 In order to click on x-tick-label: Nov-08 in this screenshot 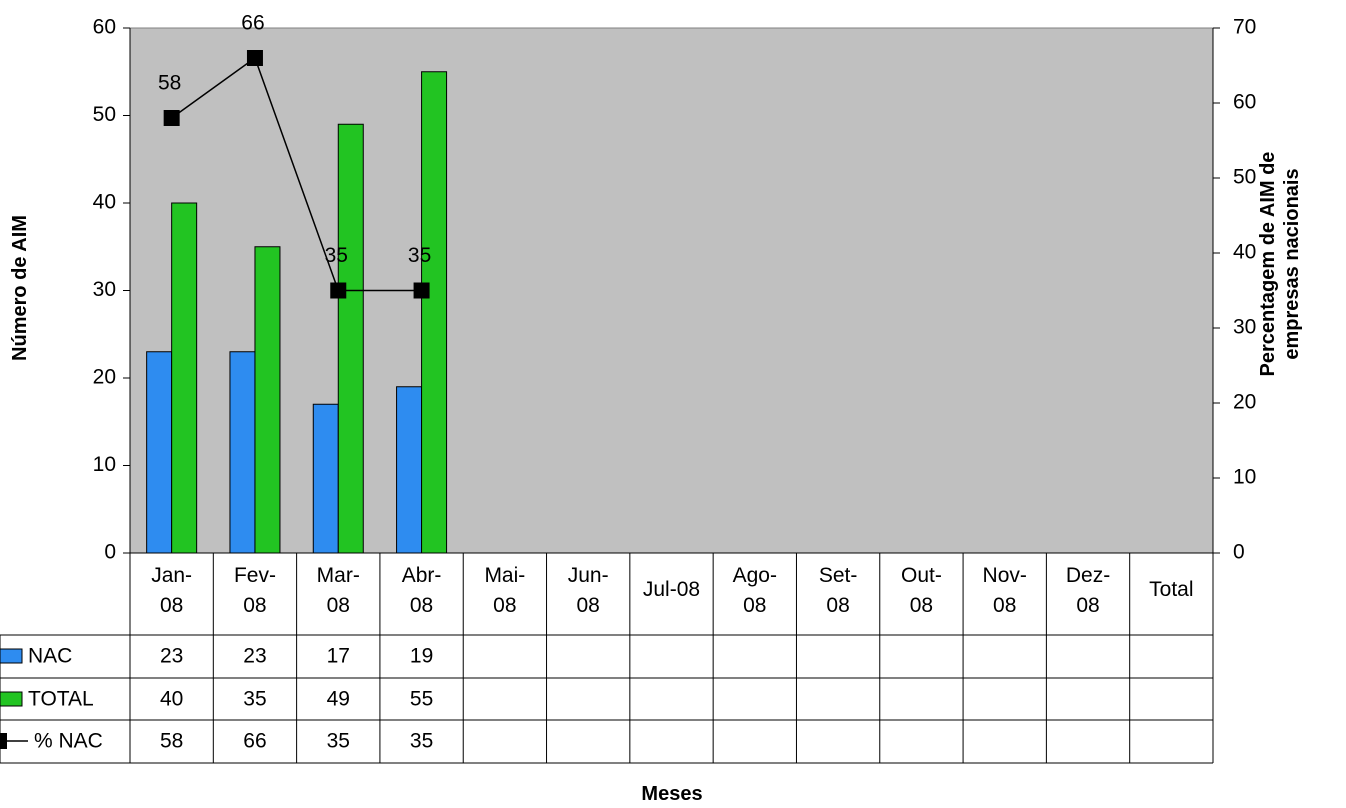, I will do `click(1004, 590)`.